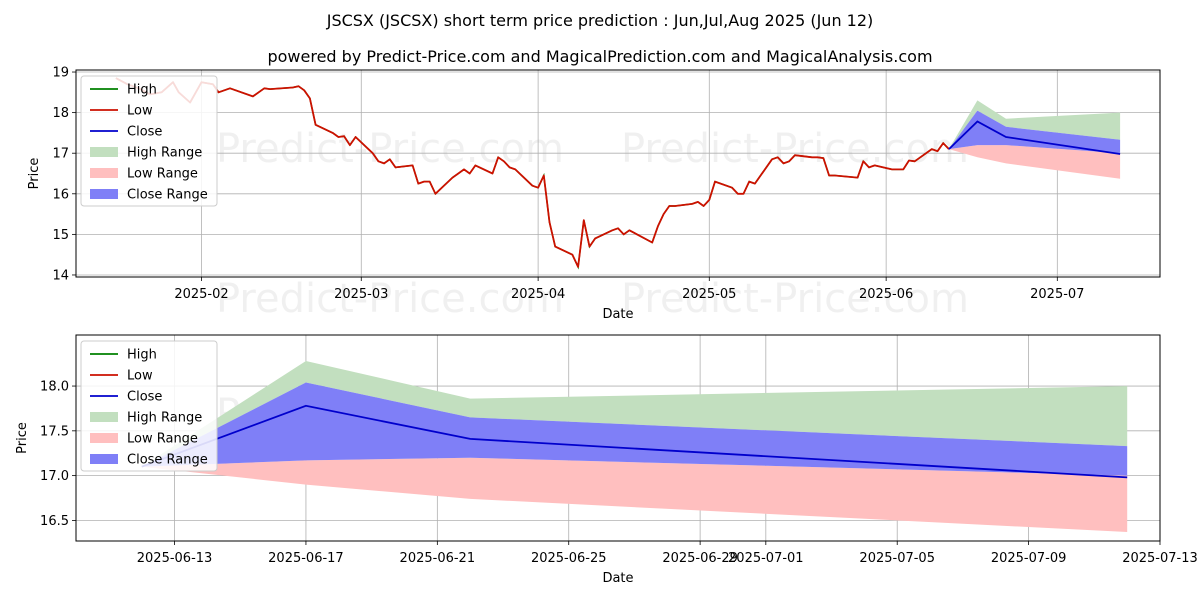  Describe the element at coordinates (60, 154) in the screenshot. I see `y-tick-label: 17` at that location.